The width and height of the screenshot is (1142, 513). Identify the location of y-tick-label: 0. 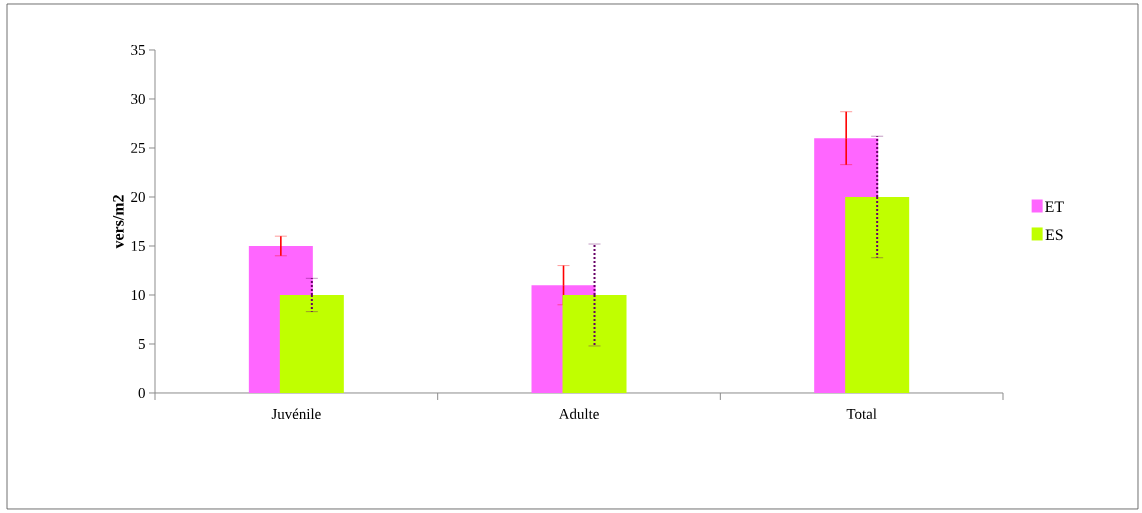
(141, 393).